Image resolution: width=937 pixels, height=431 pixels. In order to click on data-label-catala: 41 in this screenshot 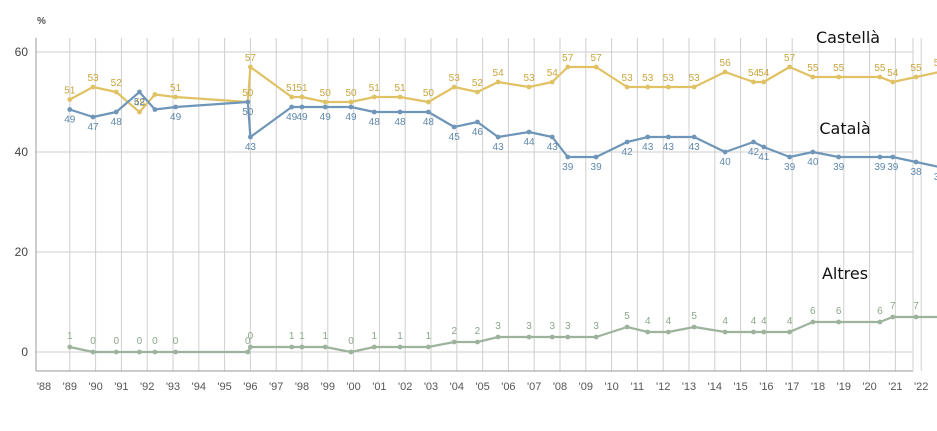, I will do `click(764, 157)`.